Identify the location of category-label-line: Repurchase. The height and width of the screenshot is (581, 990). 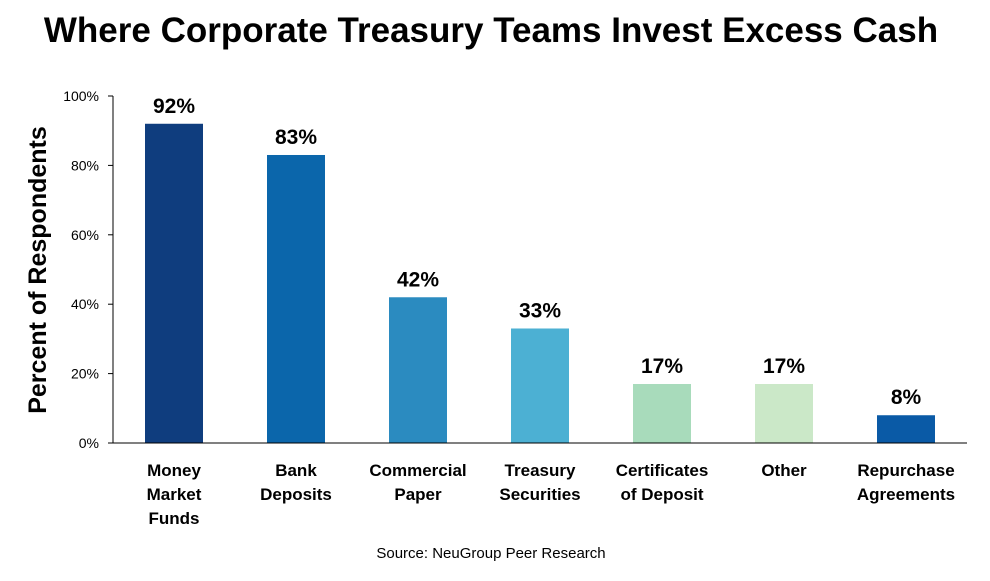
(905, 470).